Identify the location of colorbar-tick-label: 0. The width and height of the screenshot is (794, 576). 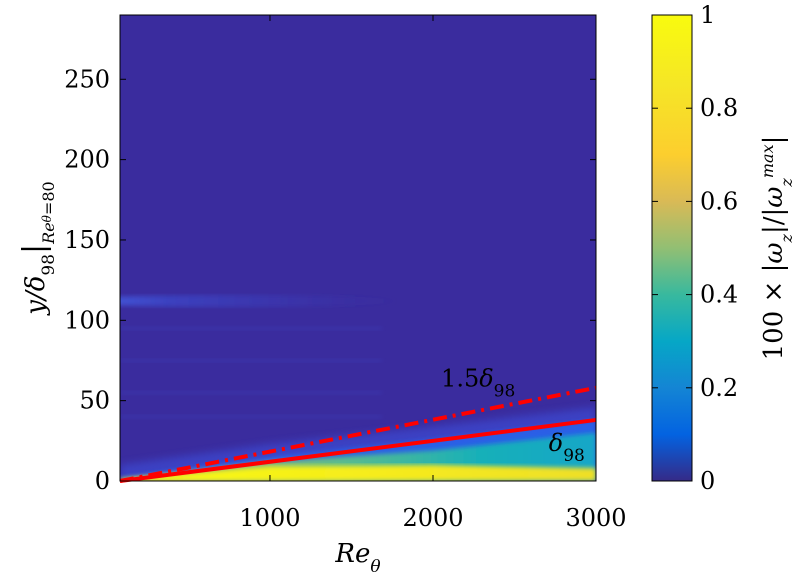
(707, 481).